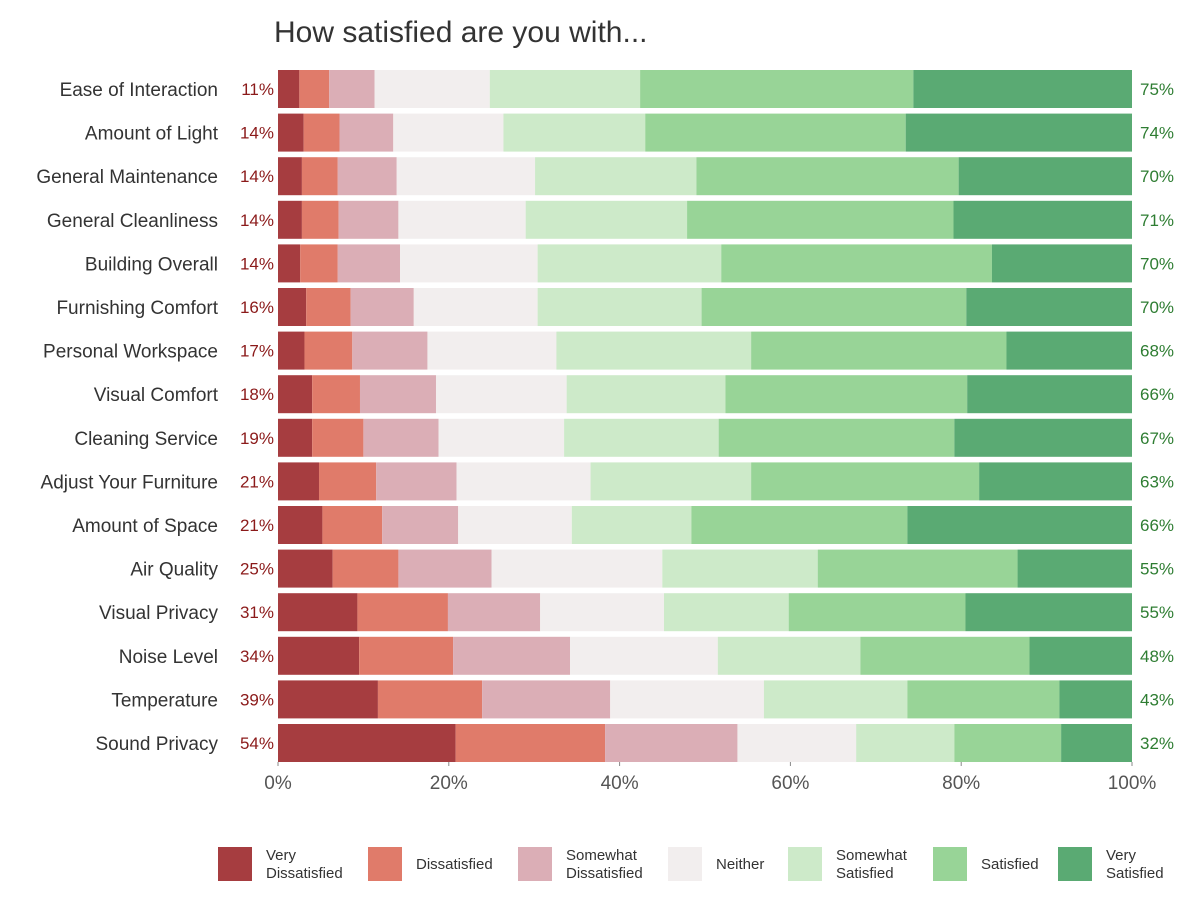 This screenshot has width=1200, height=898. Describe the element at coordinates (646, 394) in the screenshot. I see `bar-visual-comfort-somewhat-satisfied` at that location.